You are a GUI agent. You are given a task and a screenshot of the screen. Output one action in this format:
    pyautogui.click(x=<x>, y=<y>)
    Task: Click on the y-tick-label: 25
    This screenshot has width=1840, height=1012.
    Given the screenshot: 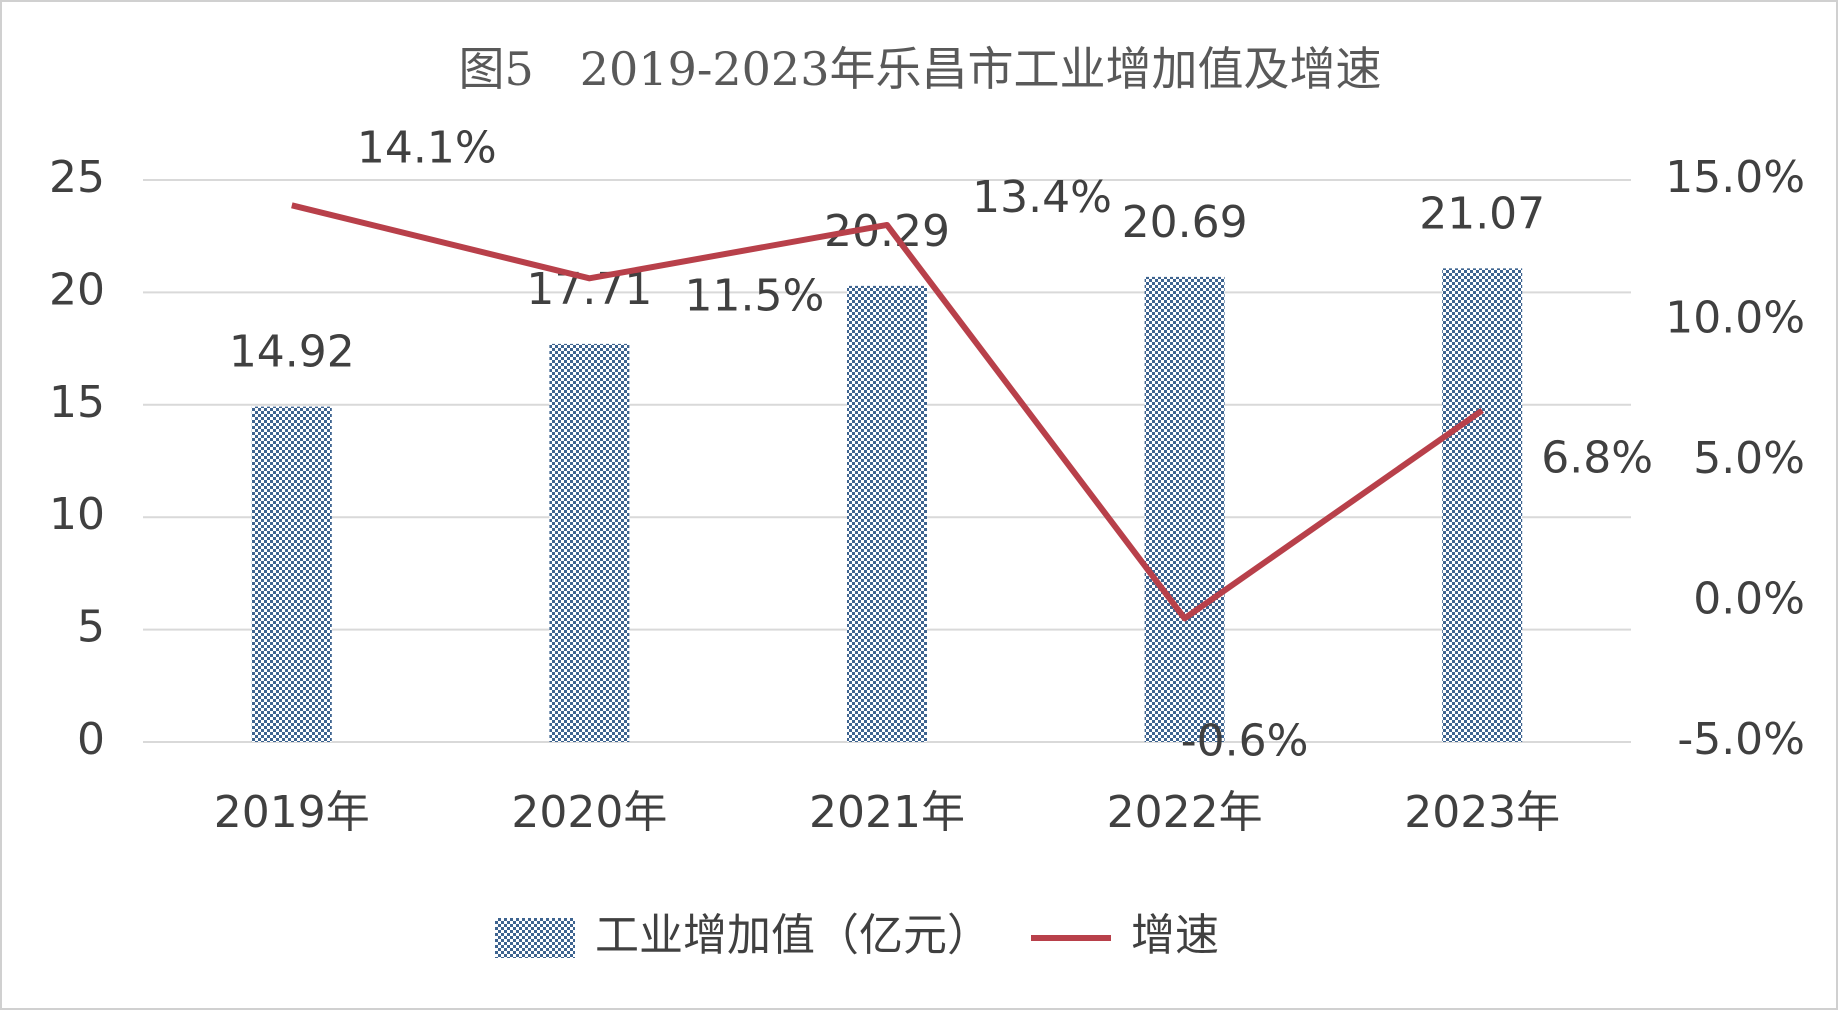 What is the action you would take?
    pyautogui.click(x=77, y=177)
    